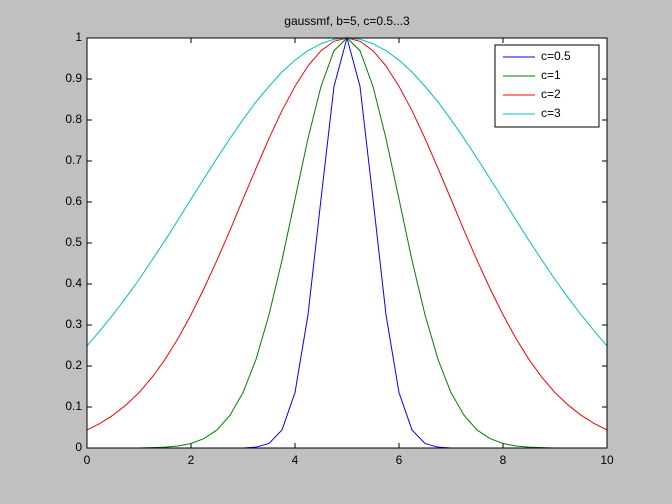 The height and width of the screenshot is (504, 672). Describe the element at coordinates (78, 37) in the screenshot. I see `y-tick-label: 1` at that location.